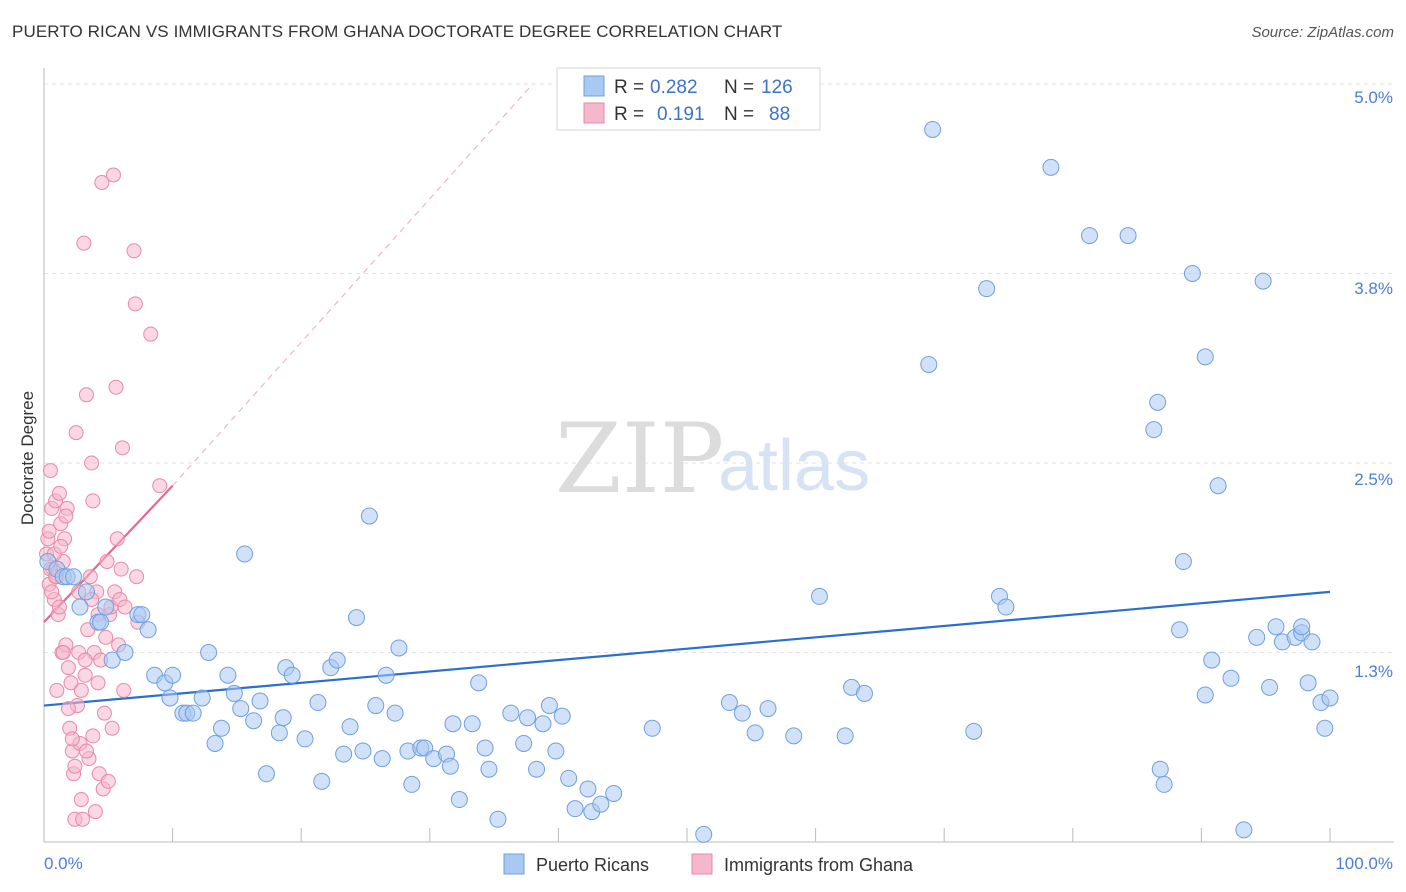 The height and width of the screenshot is (892, 1406). What do you see at coordinates (1373, 479) in the screenshot?
I see `y-tick-label: 2.5%` at bounding box center [1373, 479].